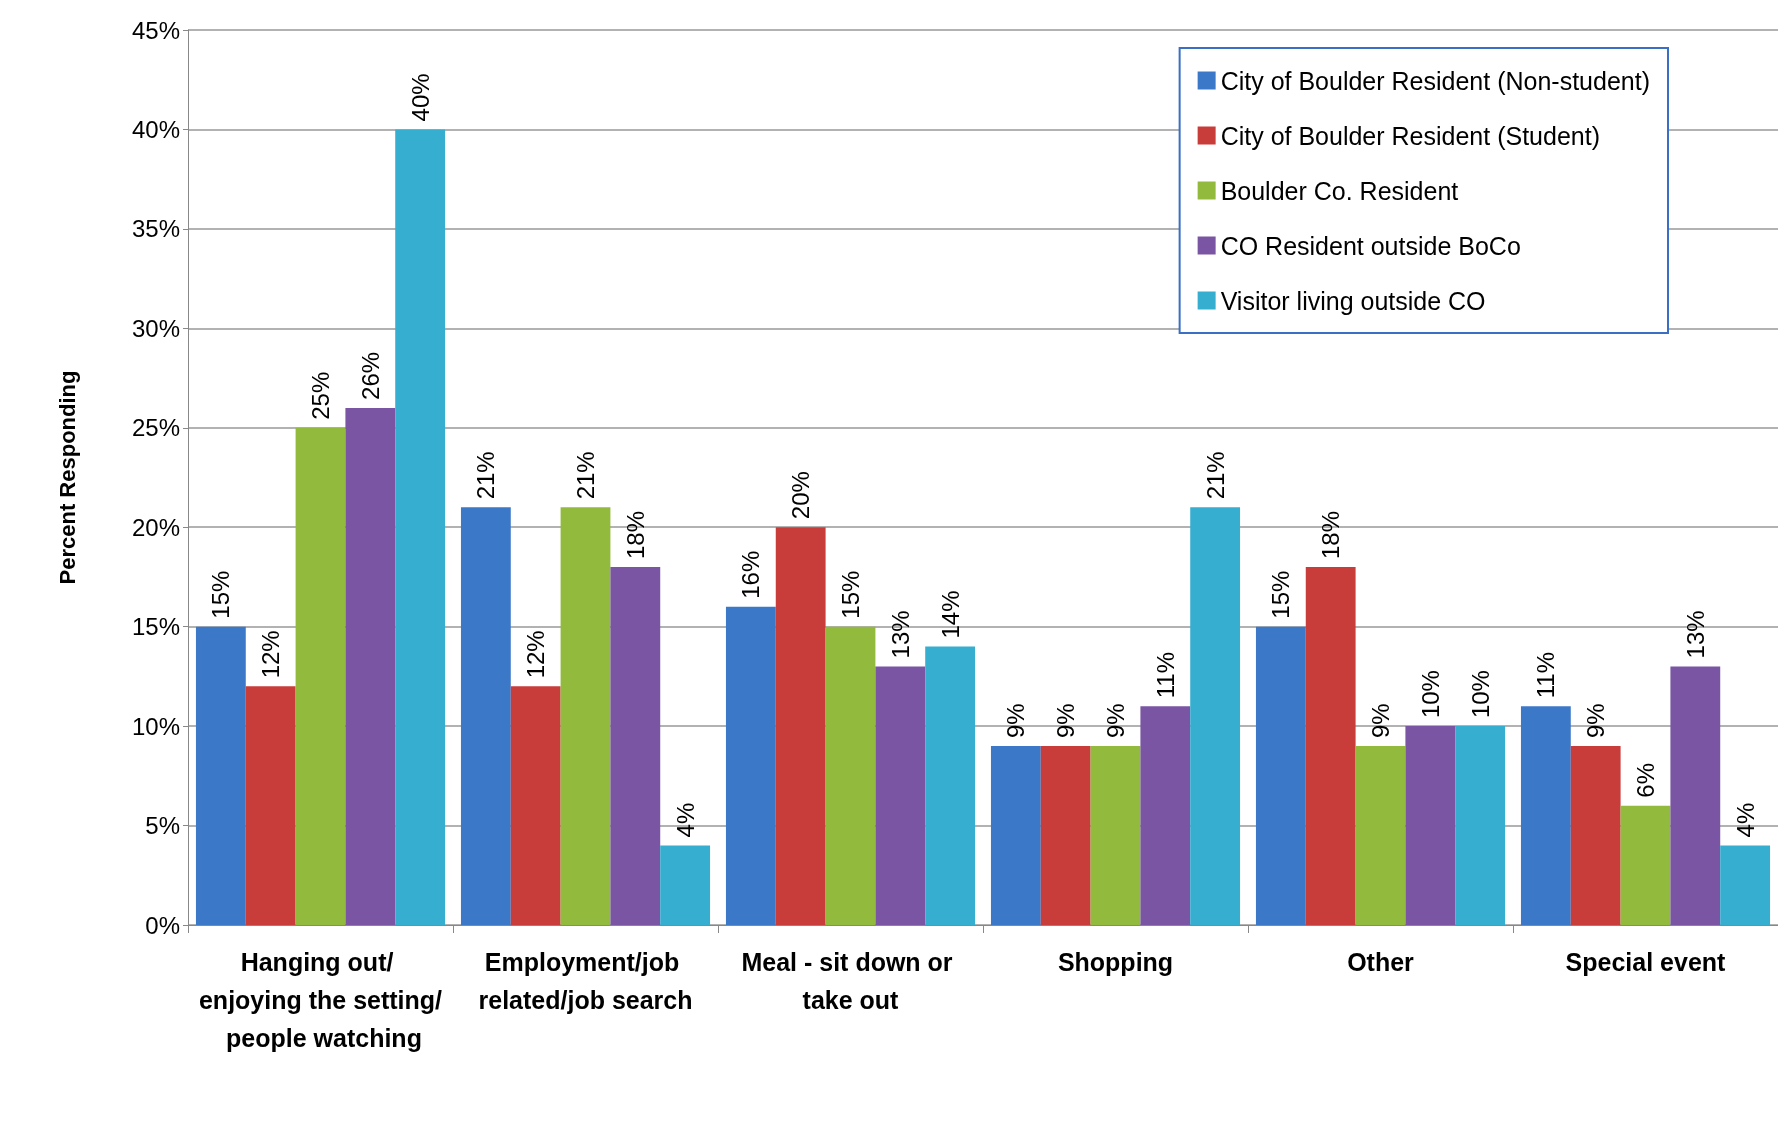 The image size is (1786, 1123). What do you see at coordinates (1645, 780) in the screenshot?
I see `data-label: 6%` at bounding box center [1645, 780].